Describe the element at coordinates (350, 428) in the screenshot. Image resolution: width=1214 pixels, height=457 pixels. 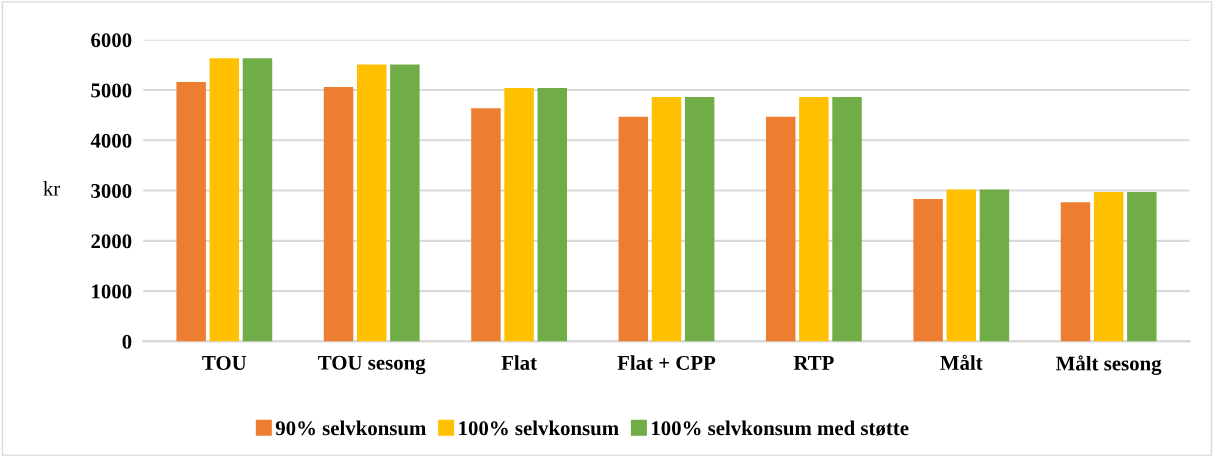
I see `legend-label: 90% selvkonsum` at that location.